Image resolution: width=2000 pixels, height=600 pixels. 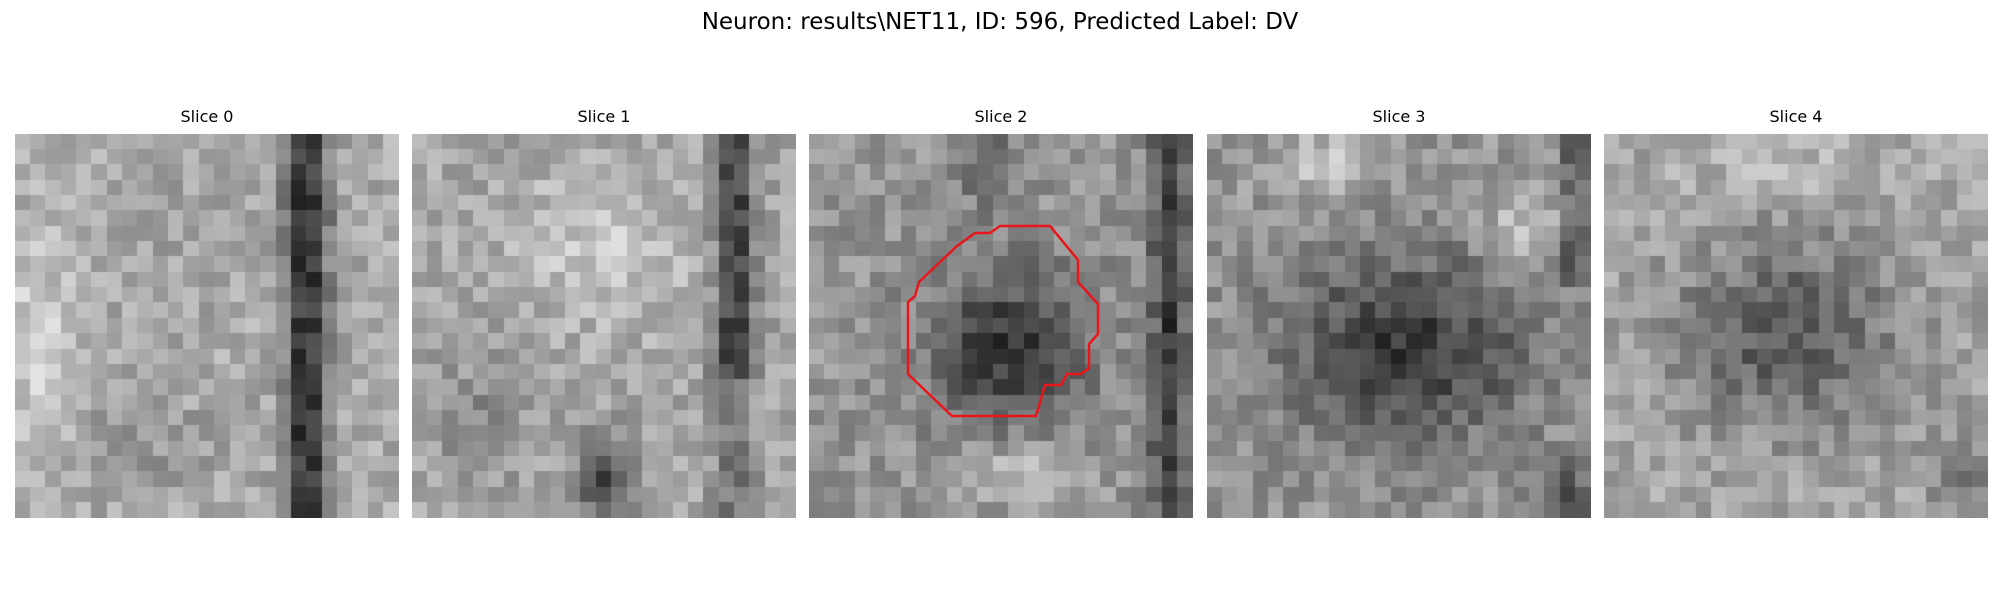 I want to click on roi-contour, so click(x=1003, y=321).